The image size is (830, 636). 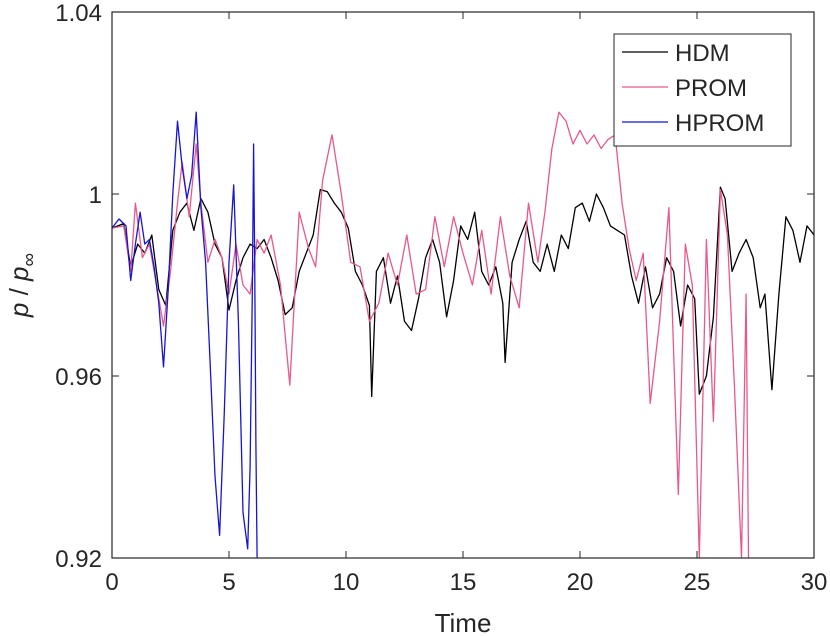 I want to click on x-tick-label: 5, so click(x=228, y=582).